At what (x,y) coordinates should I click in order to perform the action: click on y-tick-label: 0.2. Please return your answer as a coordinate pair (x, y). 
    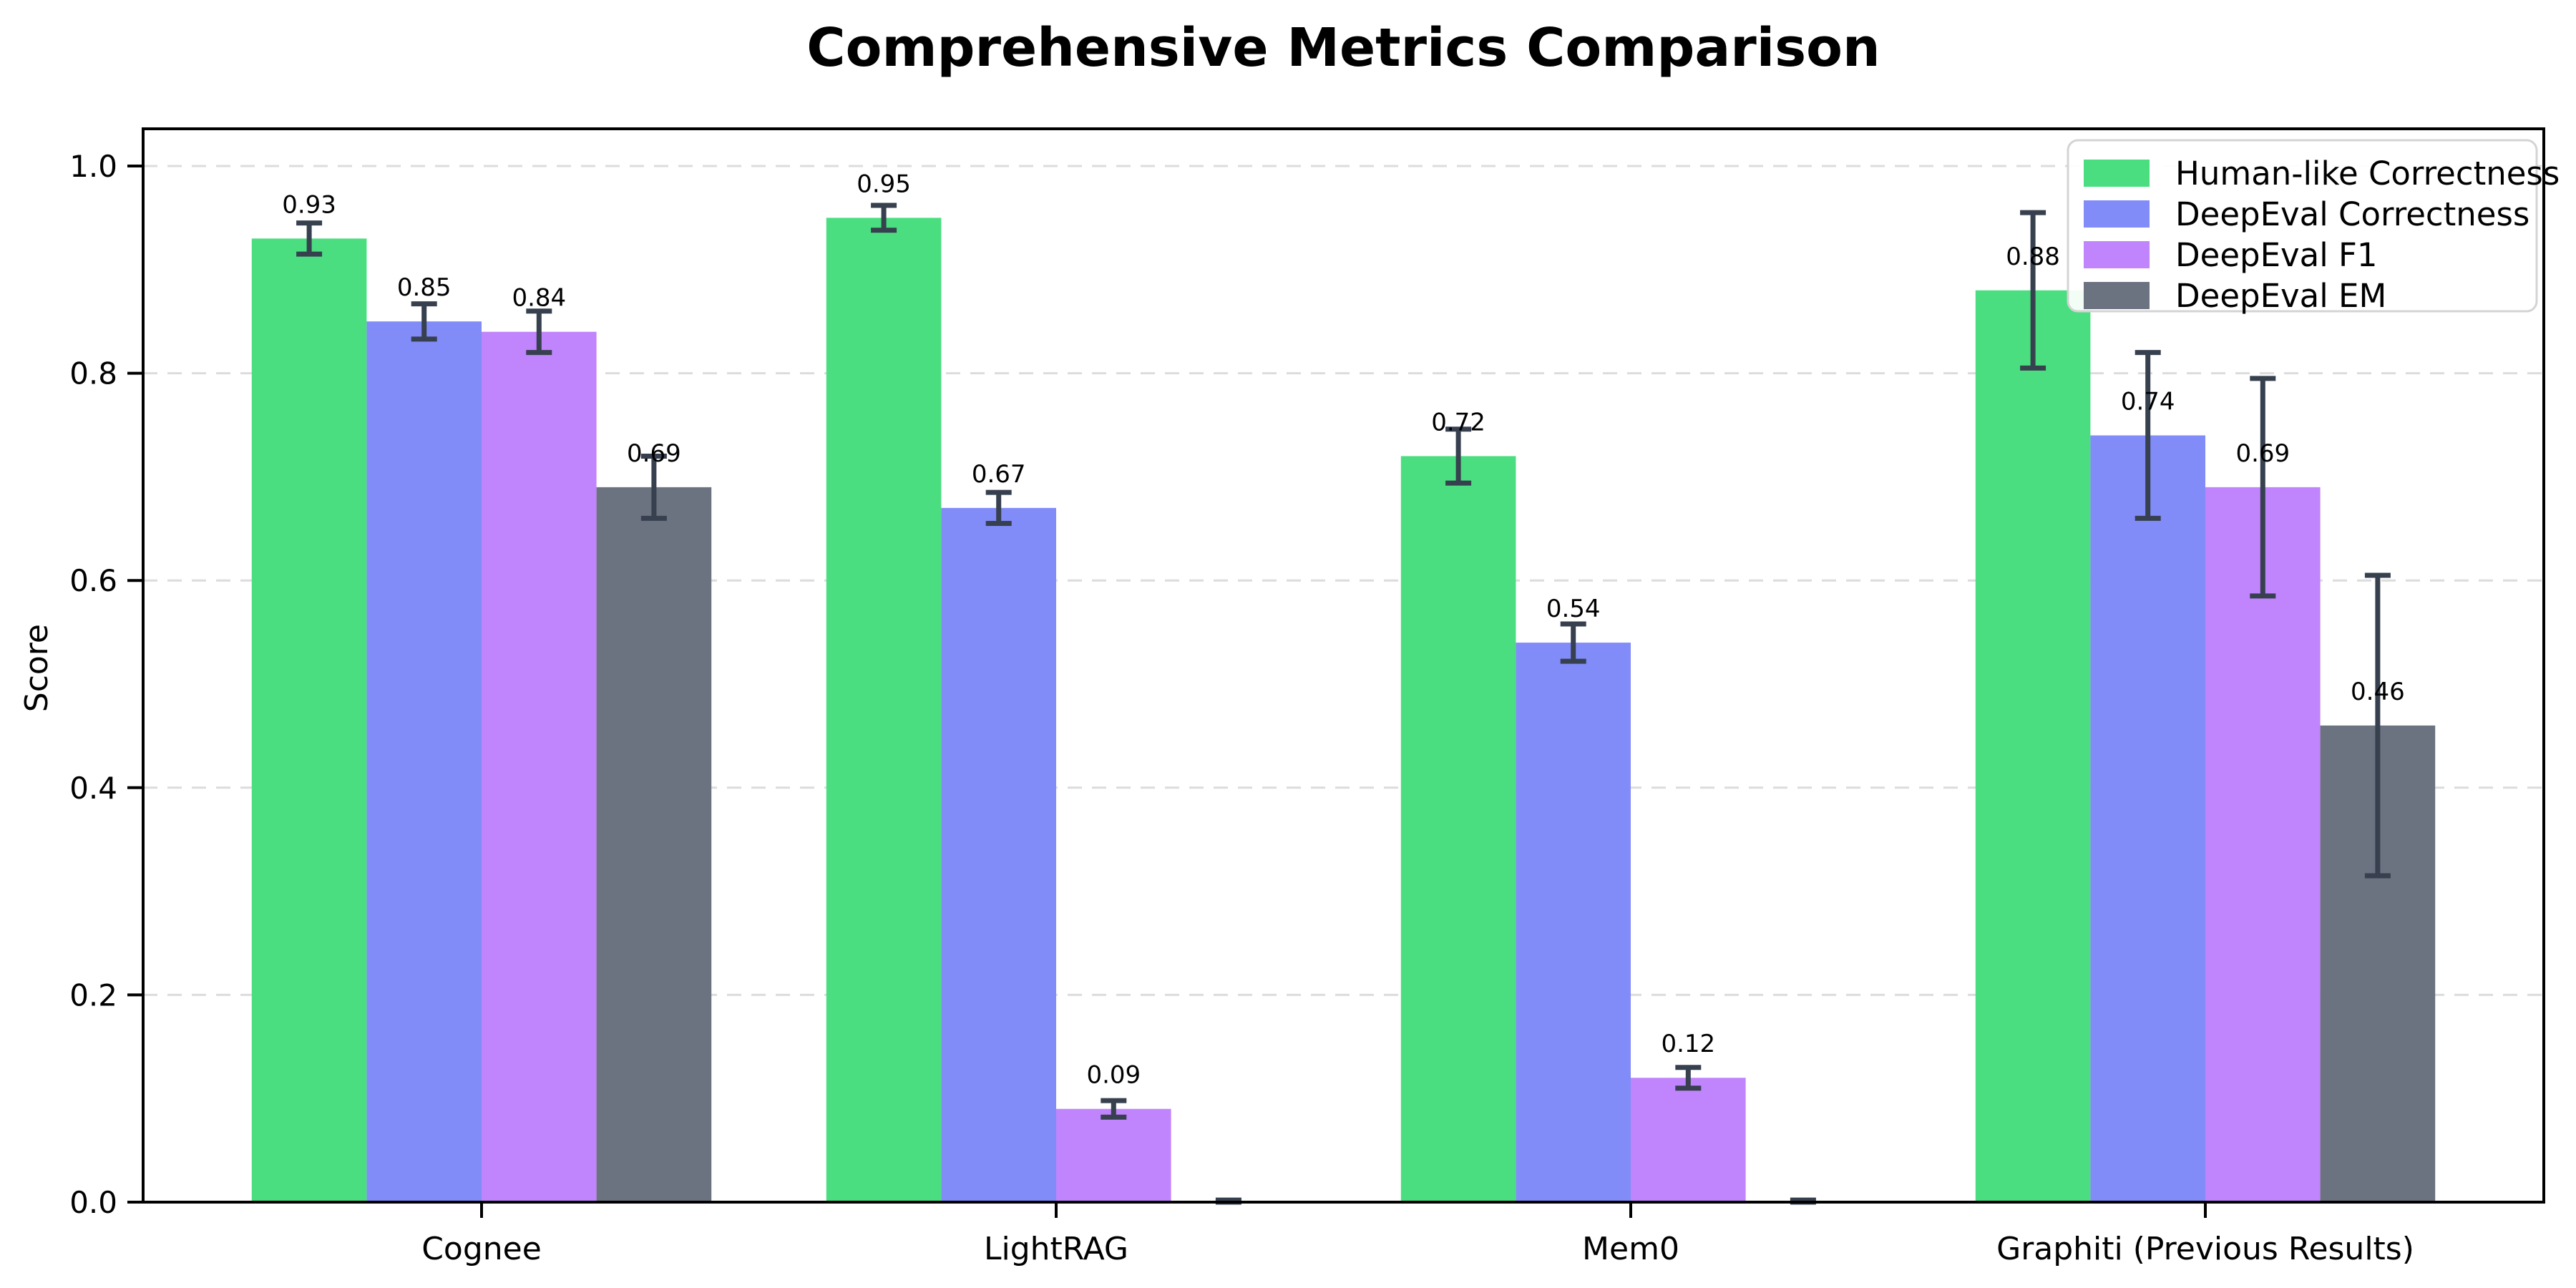
    Looking at the image, I should click on (93, 995).